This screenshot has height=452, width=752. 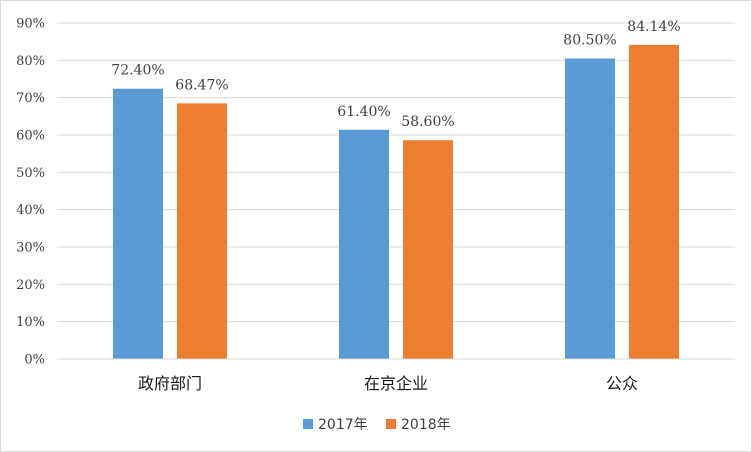 I want to click on data-label: 58.60%, so click(x=427, y=122).